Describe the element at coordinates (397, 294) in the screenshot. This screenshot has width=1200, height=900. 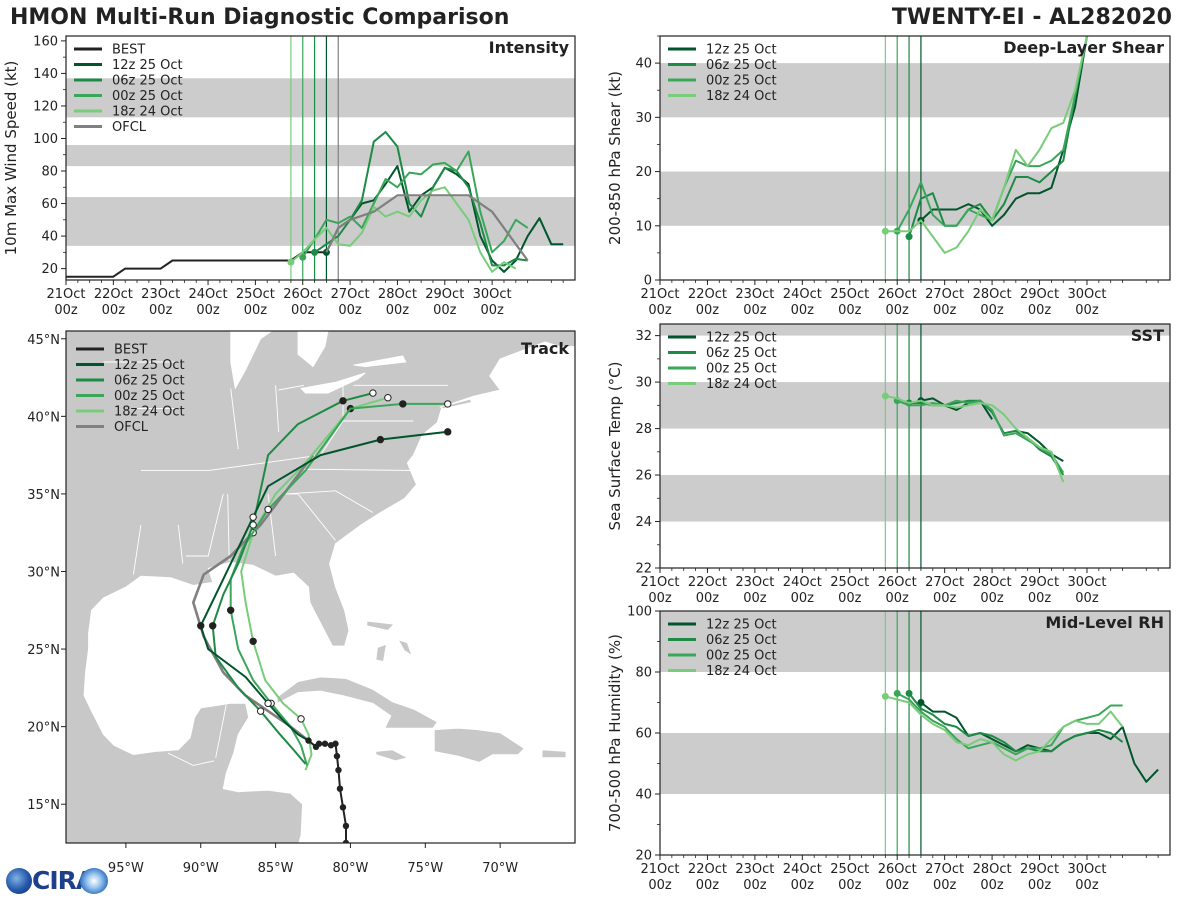
I see `intensity-x-tick-date: 28Oct` at that location.